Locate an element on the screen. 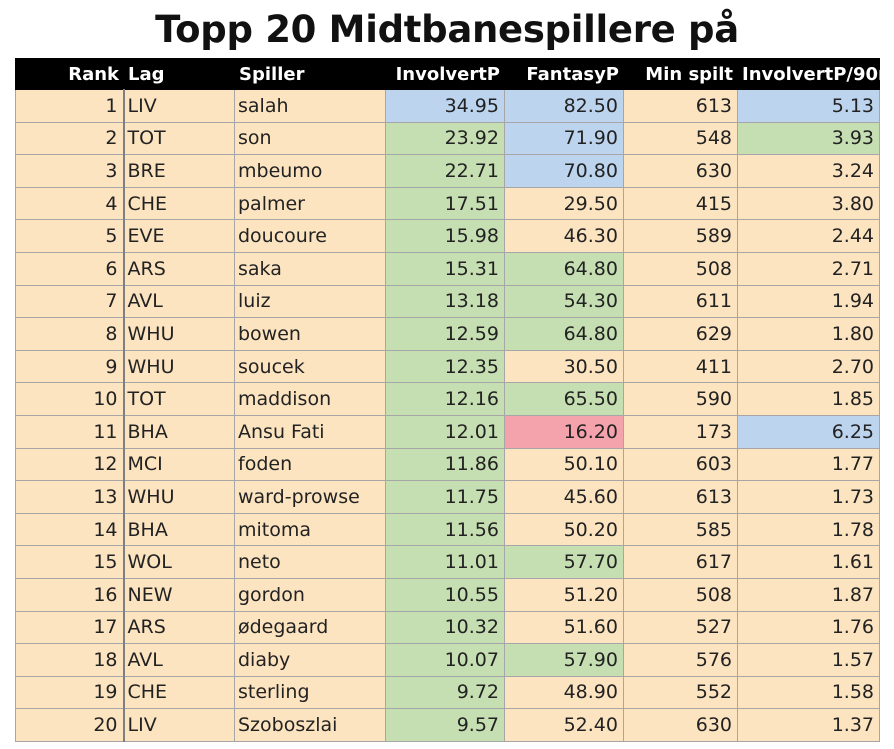 Image resolution: width=894 pixels, height=749 pixels. cell-involvertp-90m: 6.25 is located at coordinates (808, 431).